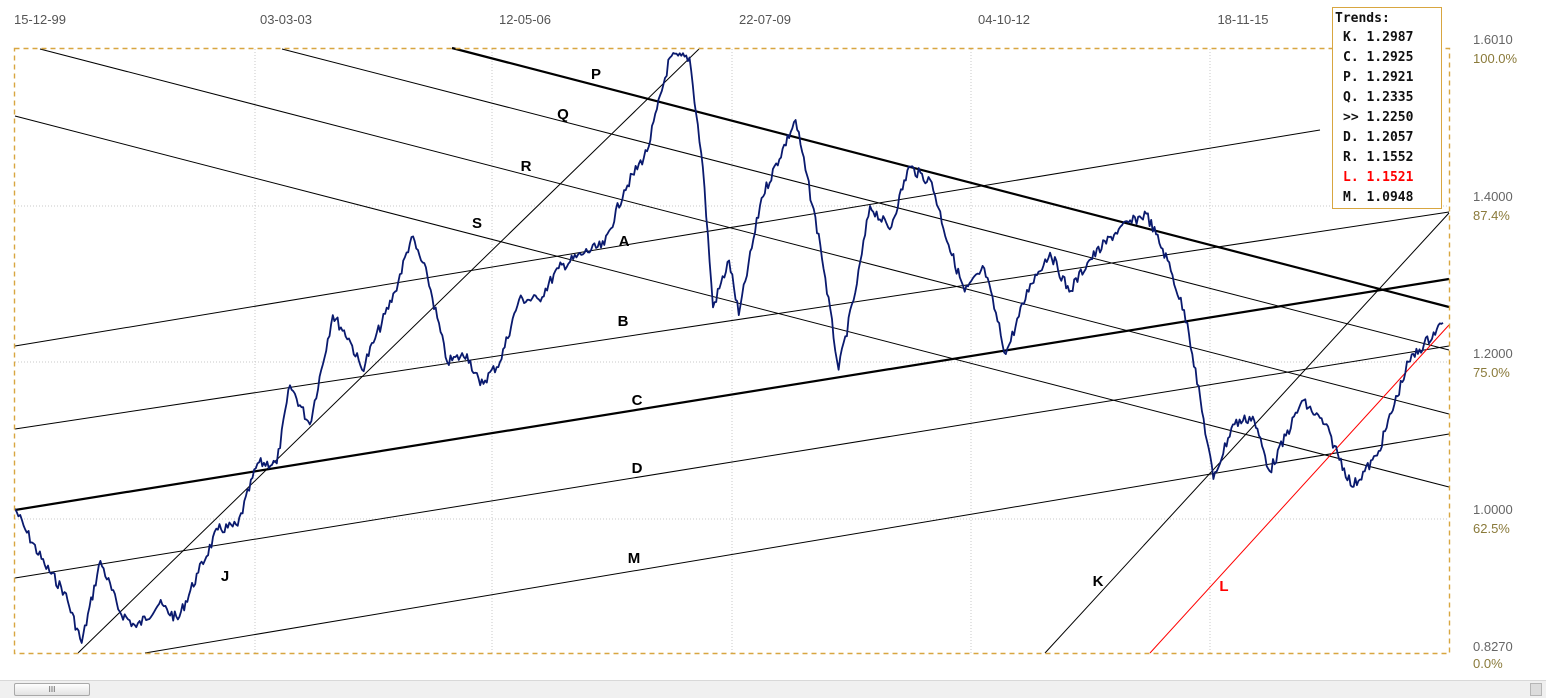 This screenshot has height=698, width=1546. I want to click on legend-row: C. 1.2925, so click(1387, 58).